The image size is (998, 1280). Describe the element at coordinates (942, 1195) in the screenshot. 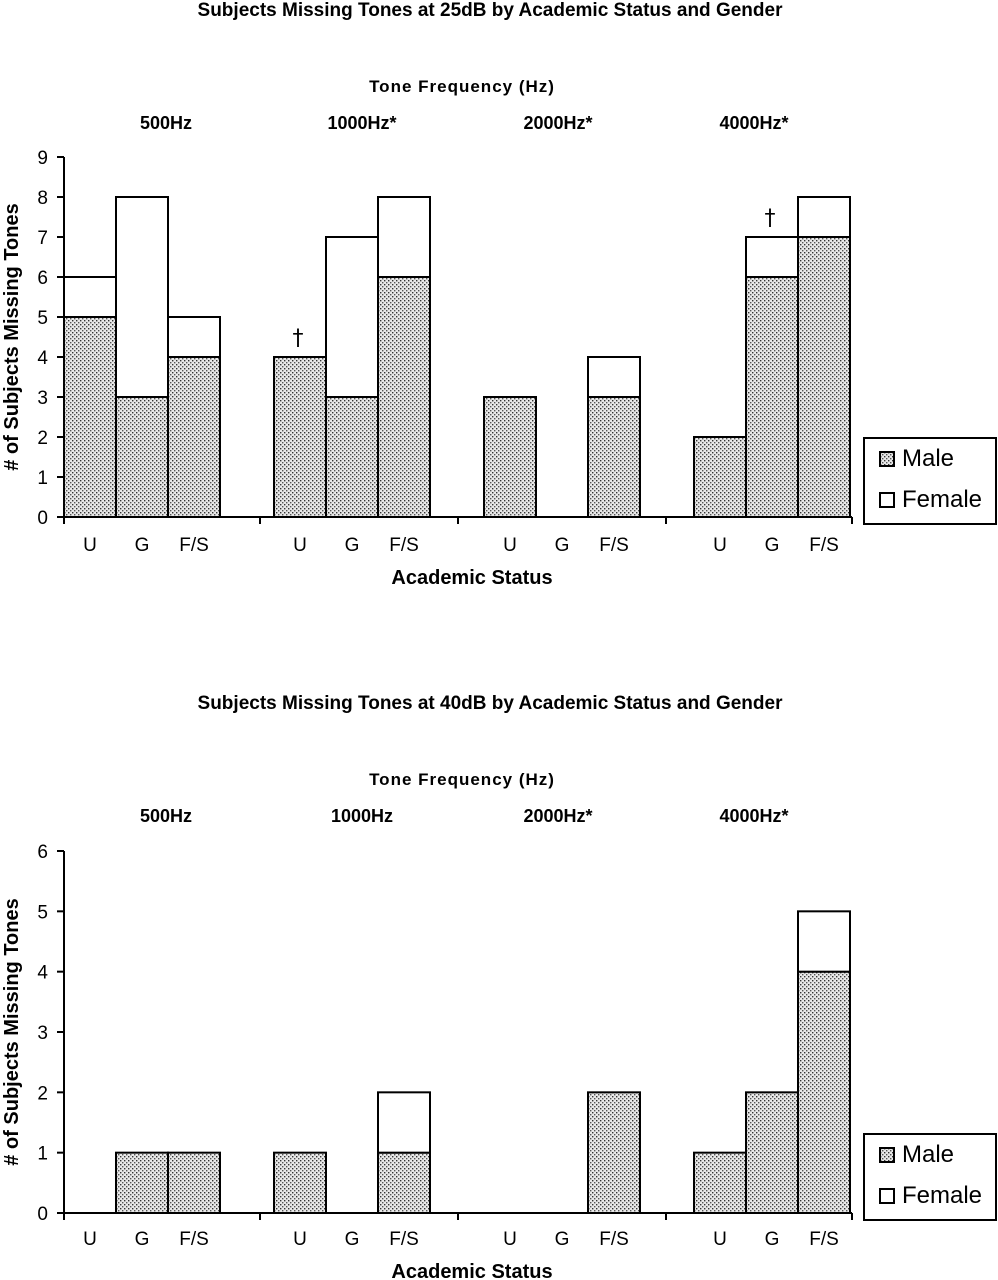

I see `legend-label-female: Female` at that location.